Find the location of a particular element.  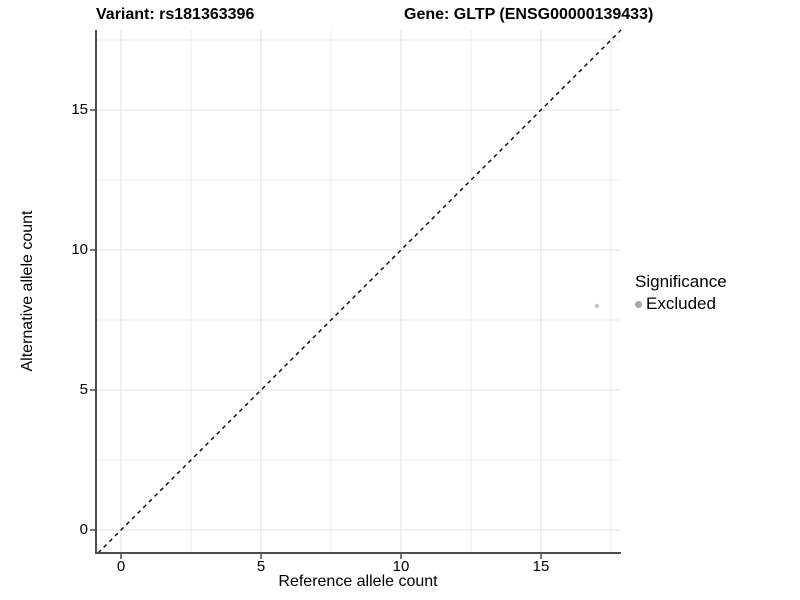

y-tick-label: 10 is located at coordinates (79, 249).